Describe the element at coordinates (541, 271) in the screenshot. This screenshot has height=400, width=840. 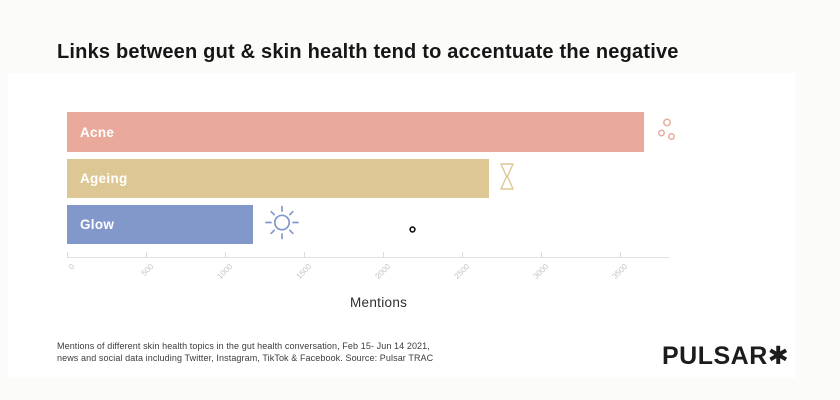
I see `x-axis-tick-label: 3000` at that location.